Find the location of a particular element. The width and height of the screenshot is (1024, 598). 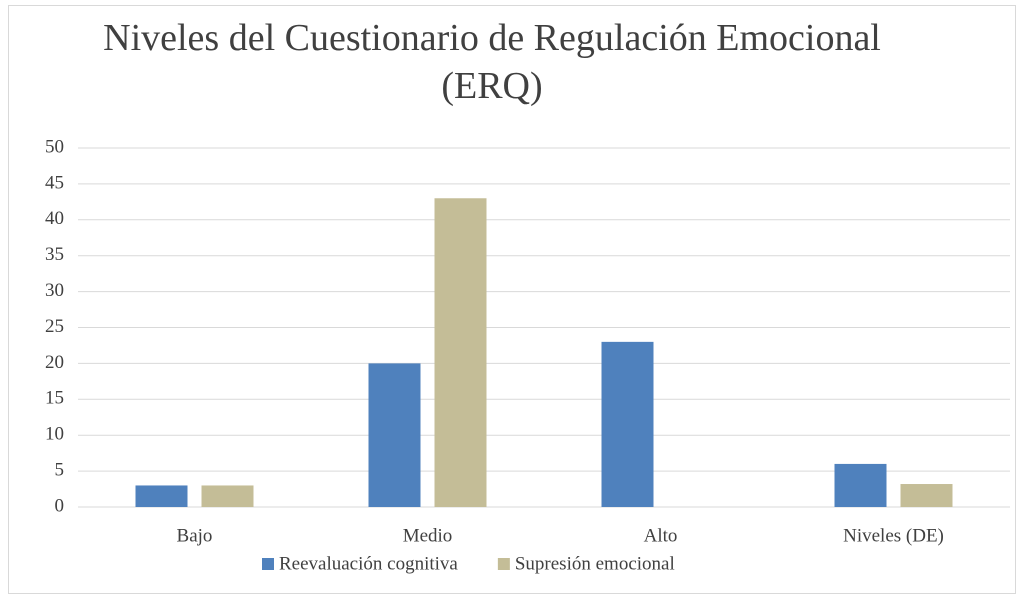

y-tick-label: 5 is located at coordinates (60, 469).